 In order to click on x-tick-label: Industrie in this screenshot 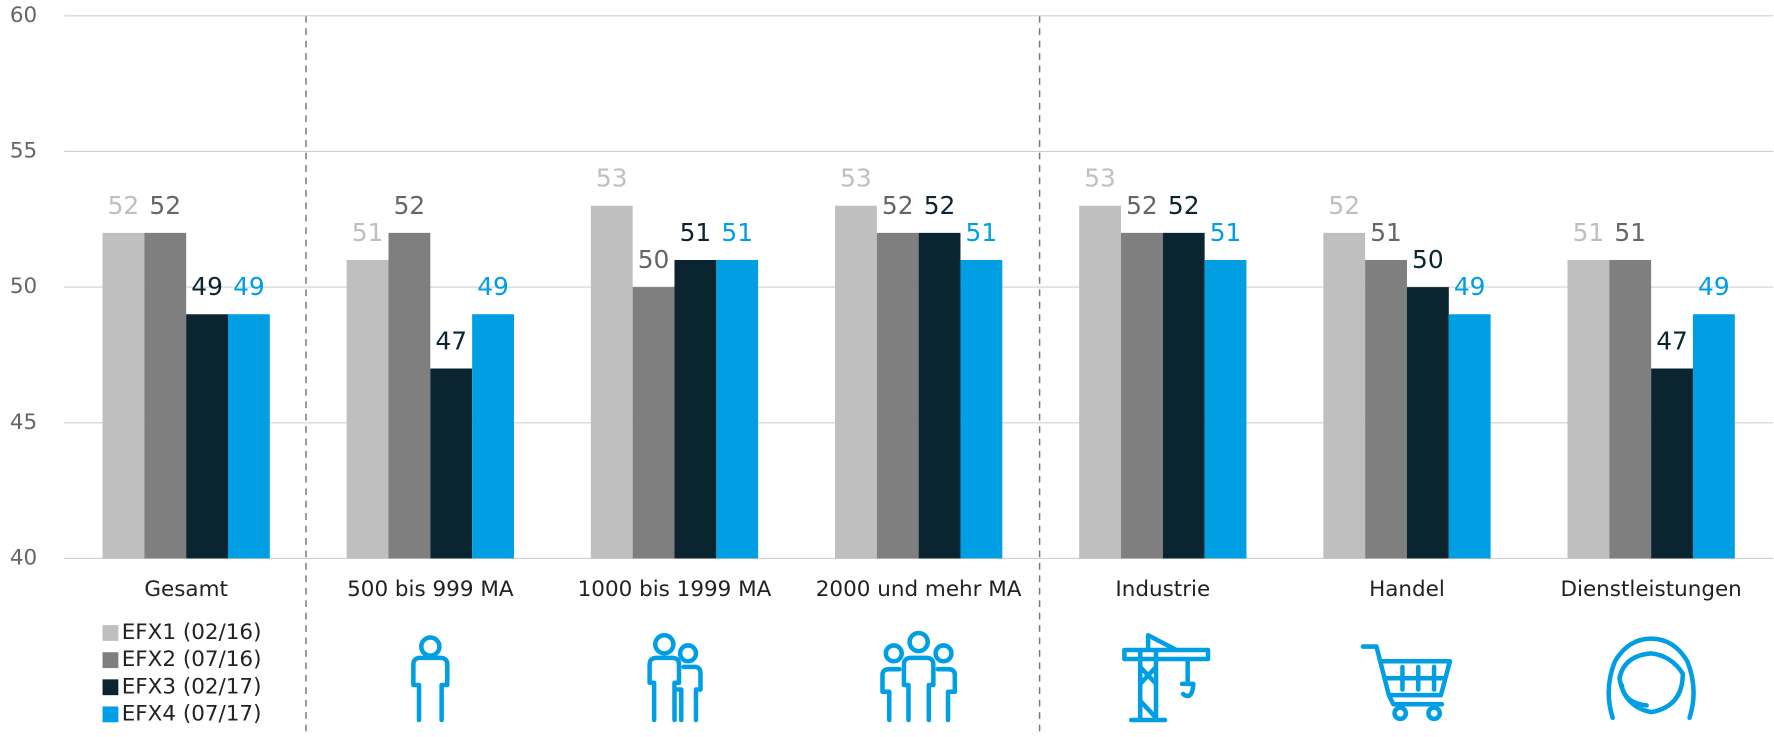, I will do `click(1162, 589)`.